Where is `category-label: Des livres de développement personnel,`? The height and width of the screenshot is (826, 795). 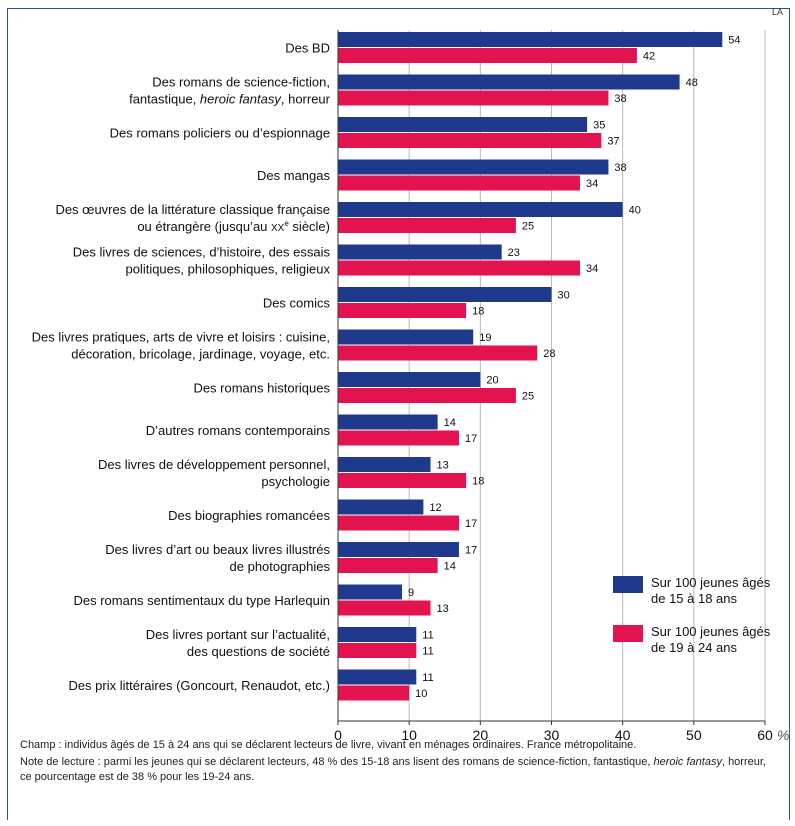
category-label: Des livres de développement personnel, is located at coordinates (214, 464).